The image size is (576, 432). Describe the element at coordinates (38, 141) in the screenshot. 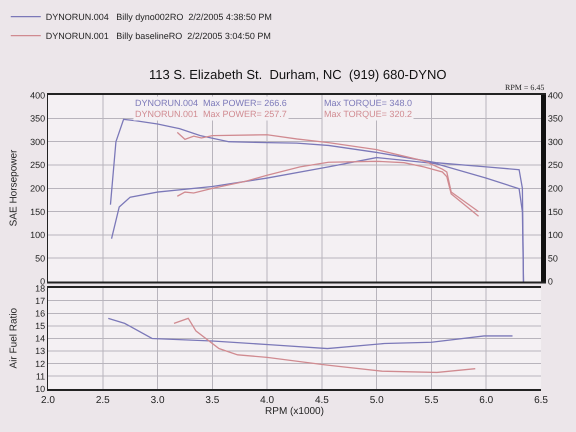

I see `y-tick-label: 300` at that location.